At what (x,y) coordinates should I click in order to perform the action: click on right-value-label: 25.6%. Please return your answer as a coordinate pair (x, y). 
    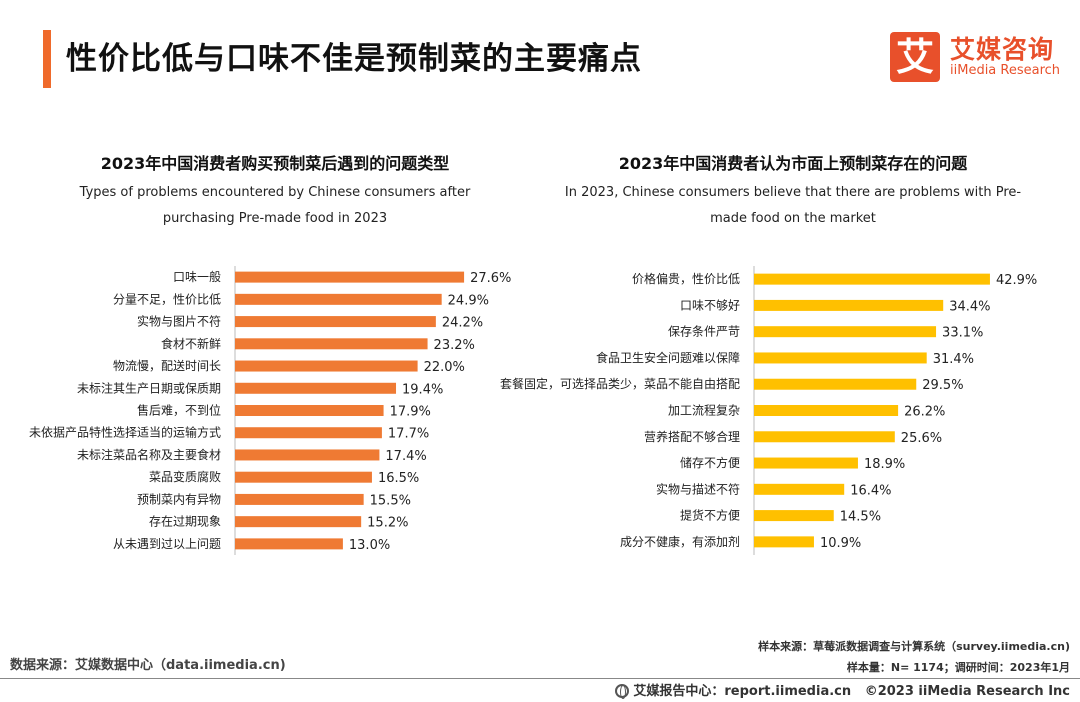
    Looking at the image, I should click on (921, 438).